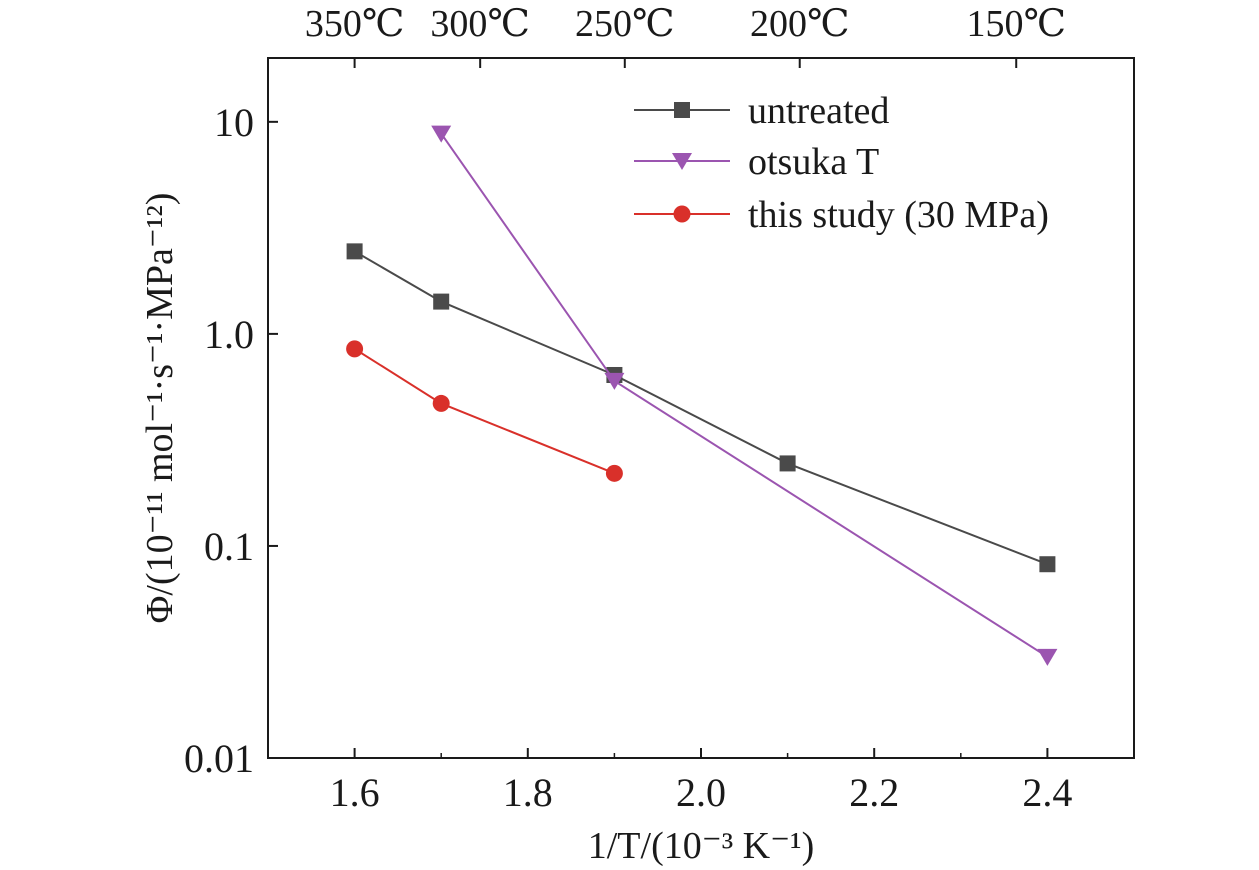 The image size is (1259, 870). Describe the element at coordinates (355, 24) in the screenshot. I see `top-tick-label: 350℃` at that location.